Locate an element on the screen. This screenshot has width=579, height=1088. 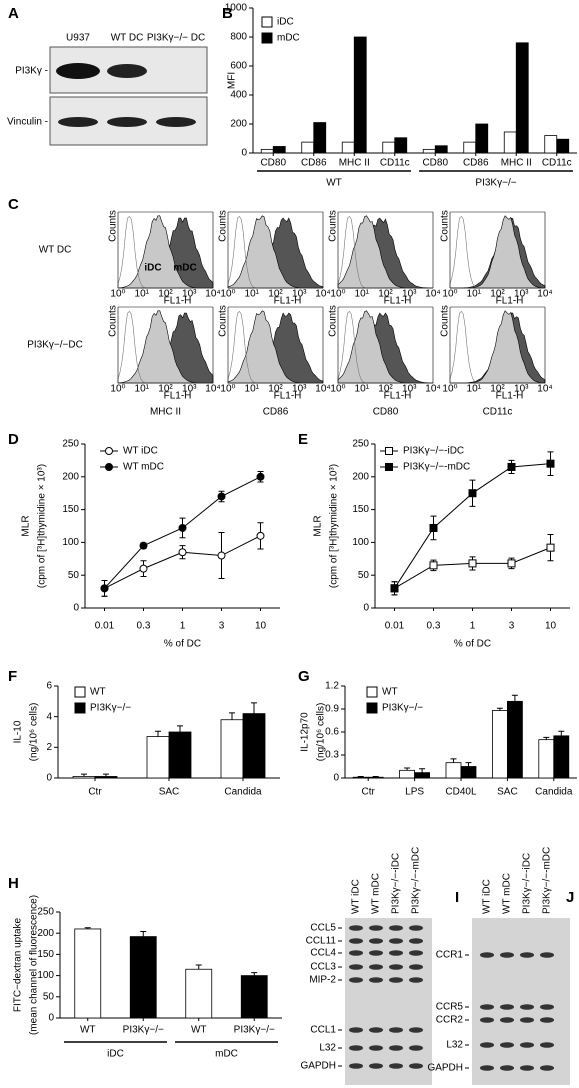
y-tick-label: 50 is located at coordinates (364, 575).